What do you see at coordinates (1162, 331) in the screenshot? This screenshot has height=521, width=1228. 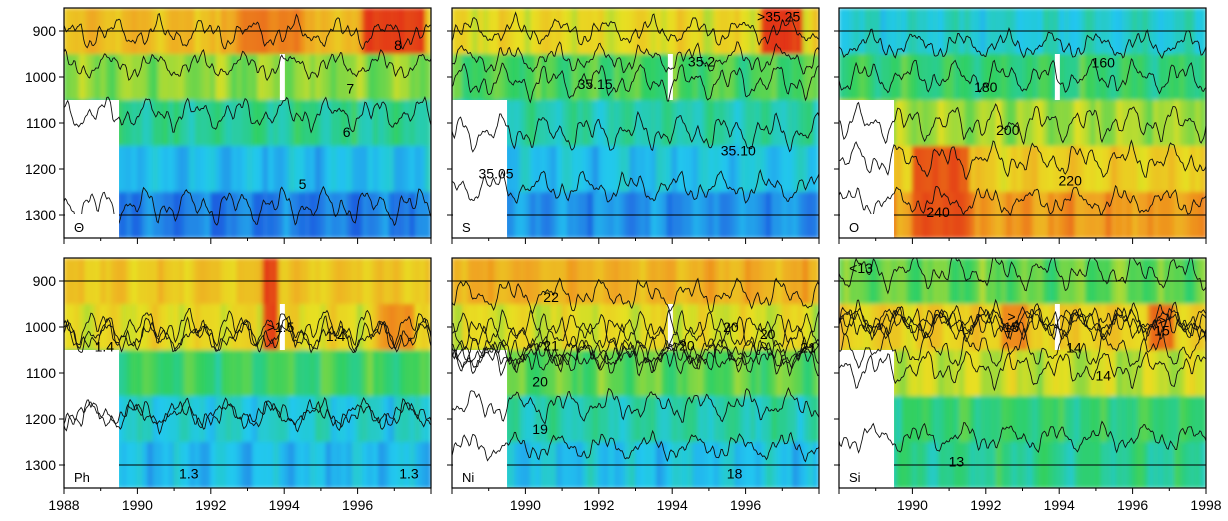 I see `contour-label: 15` at bounding box center [1162, 331].